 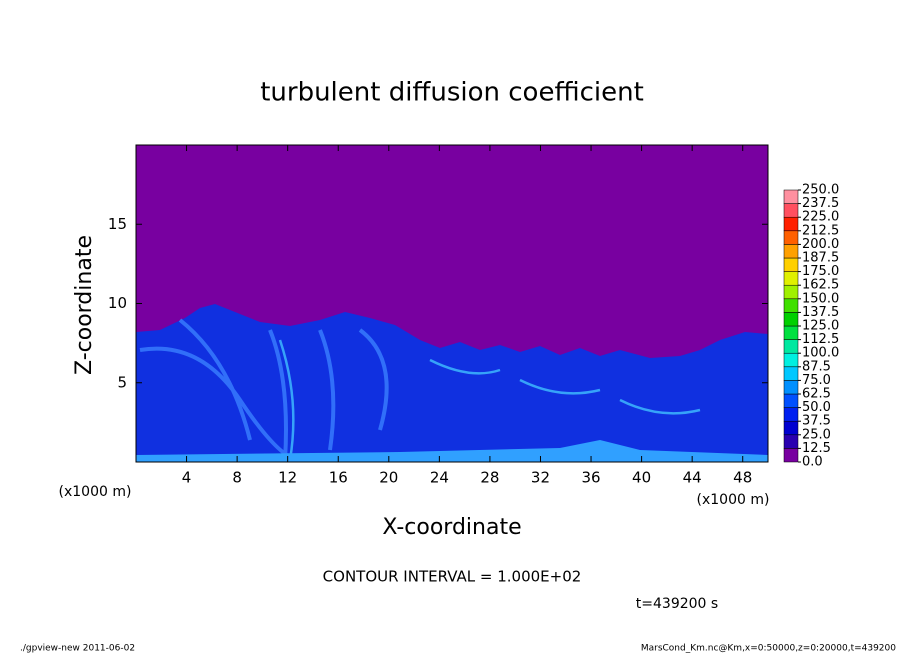 What do you see at coordinates (820, 353) in the screenshot?
I see `colorbar-label: 100.0` at bounding box center [820, 353].